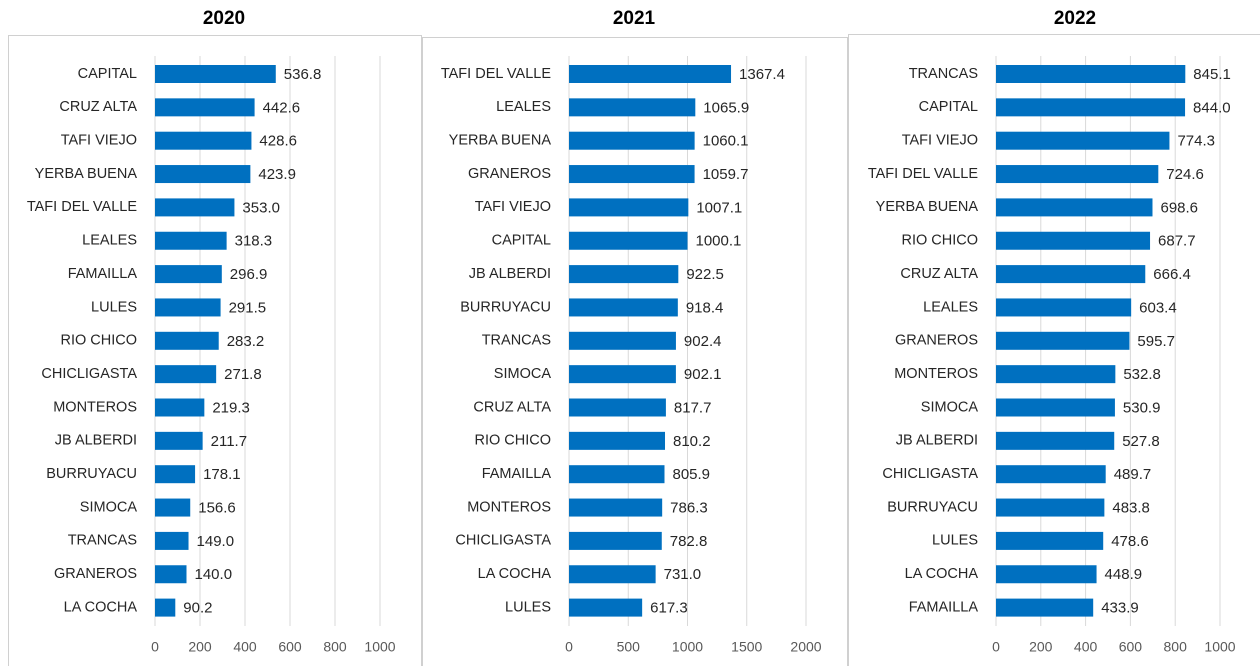  What do you see at coordinates (1172, 274) in the screenshot?
I see `data-label: 666.4` at bounding box center [1172, 274].